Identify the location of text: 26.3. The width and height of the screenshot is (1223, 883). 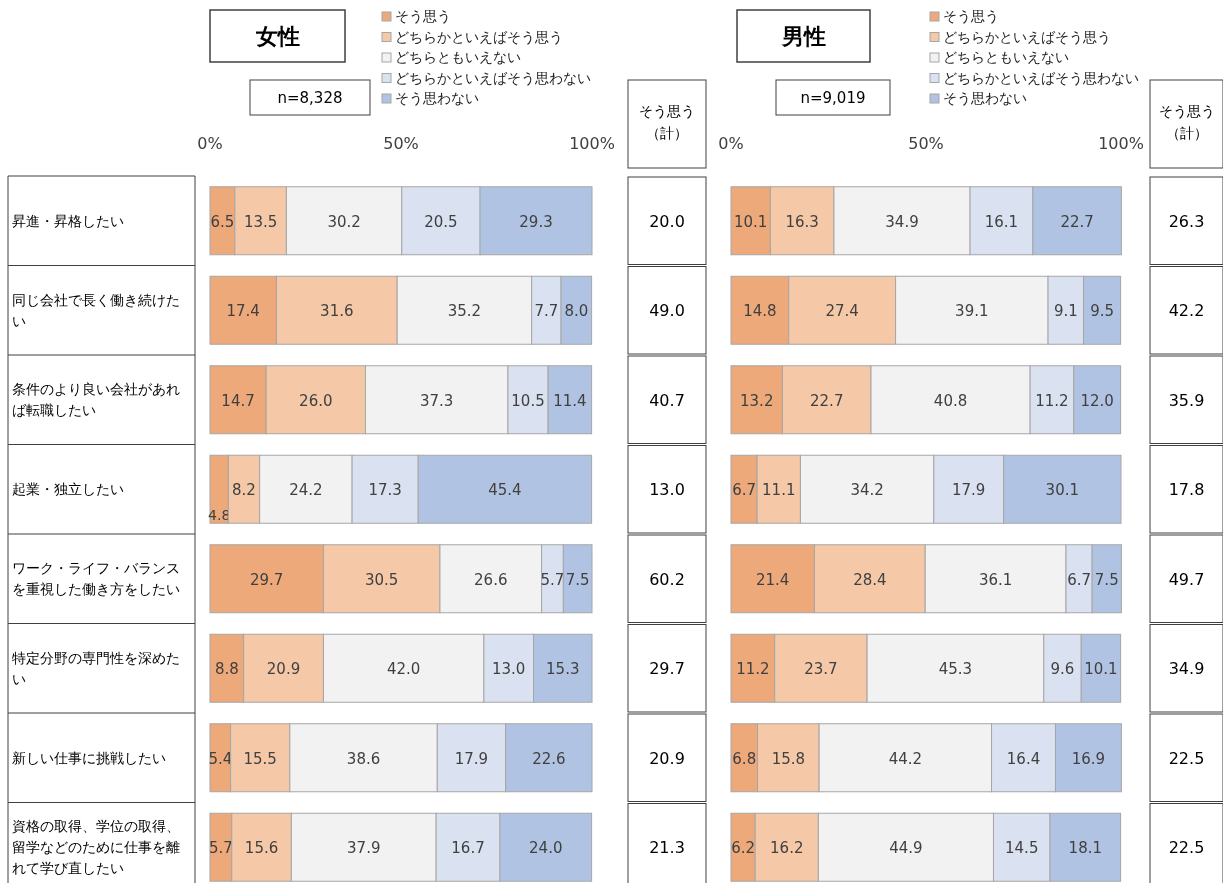
(1186, 221).